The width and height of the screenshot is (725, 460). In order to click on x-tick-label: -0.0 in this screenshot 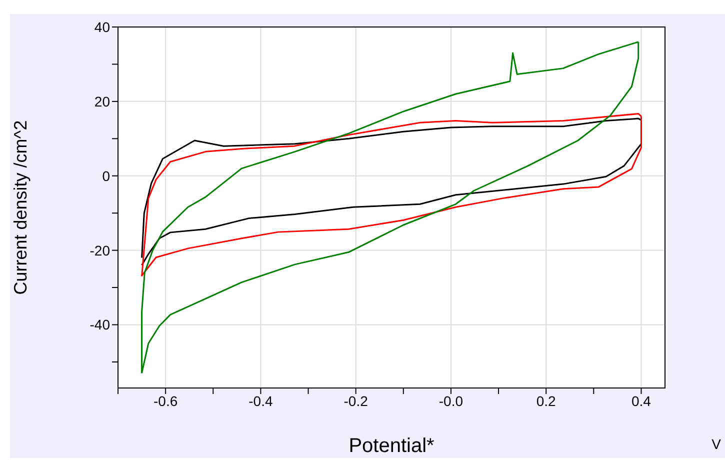, I will do `click(451, 400)`.